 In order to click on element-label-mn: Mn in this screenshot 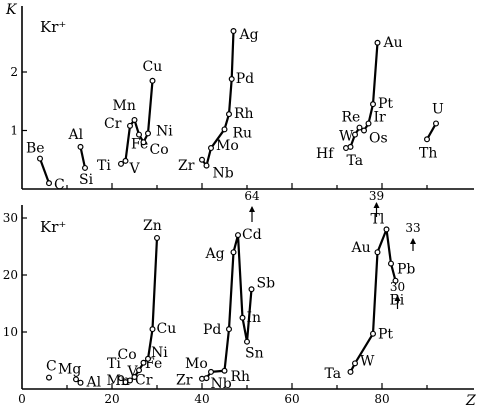, I will do `click(118, 381)`.